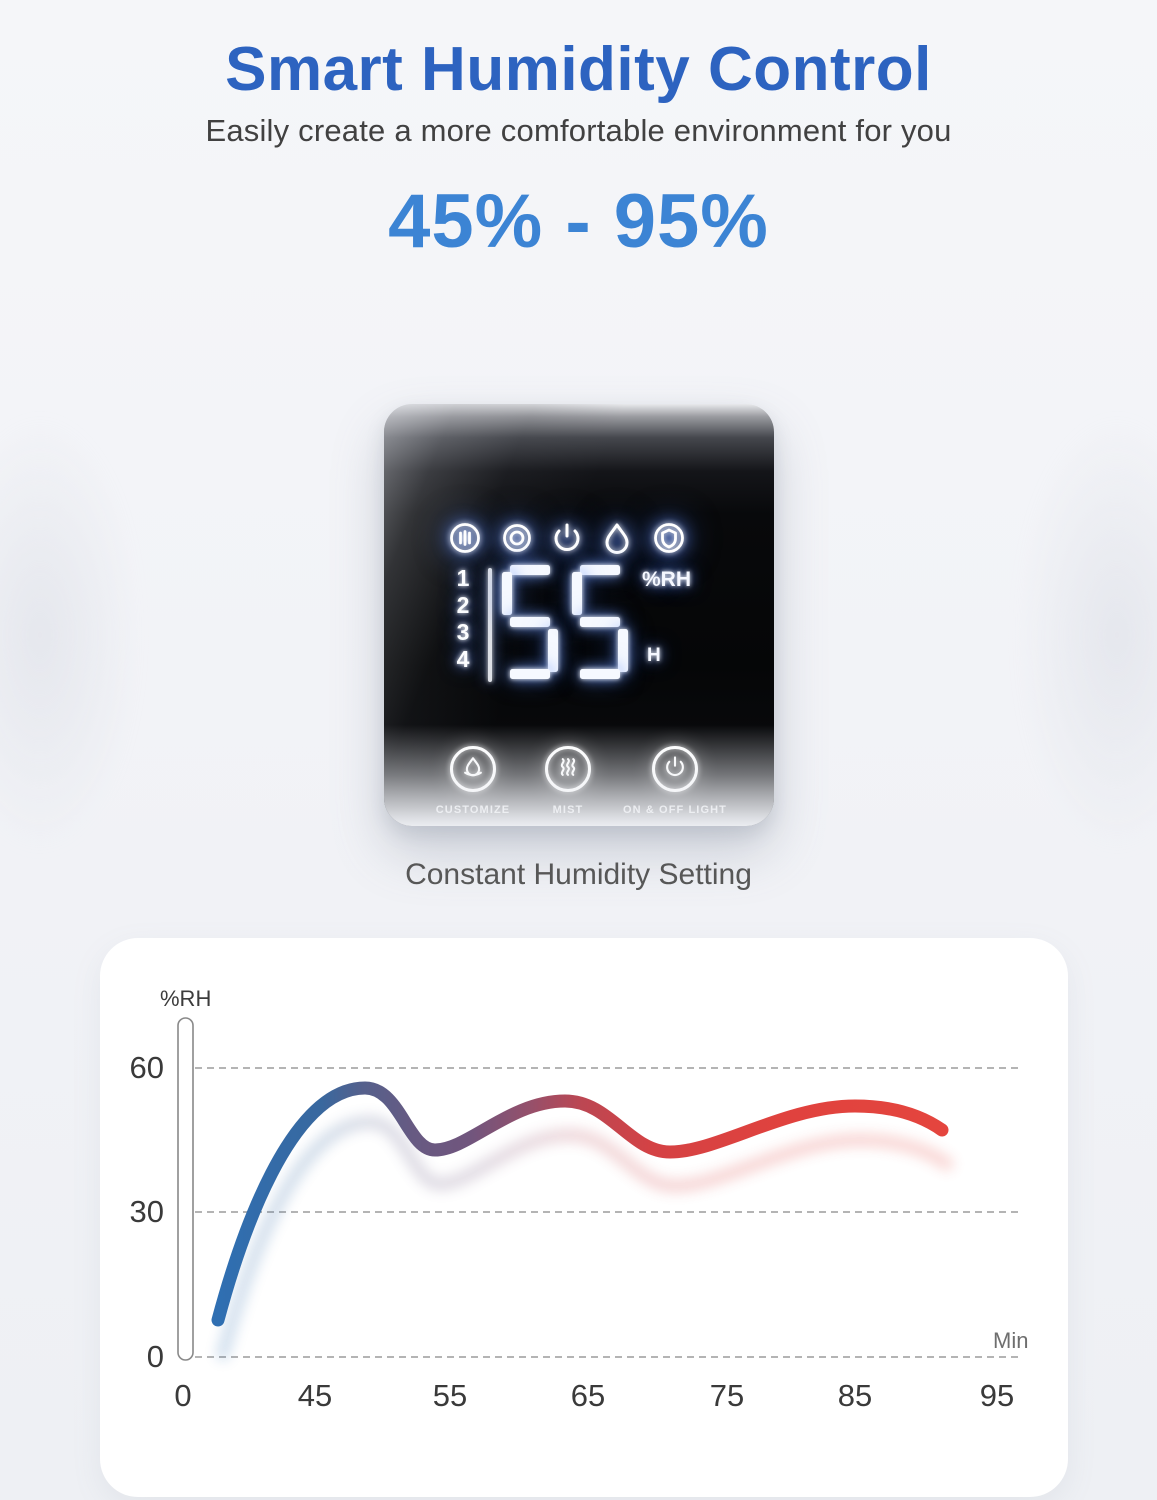 The width and height of the screenshot is (1157, 1500). What do you see at coordinates (70, 635) in the screenshot?
I see `background-soft-band-left` at bounding box center [70, 635].